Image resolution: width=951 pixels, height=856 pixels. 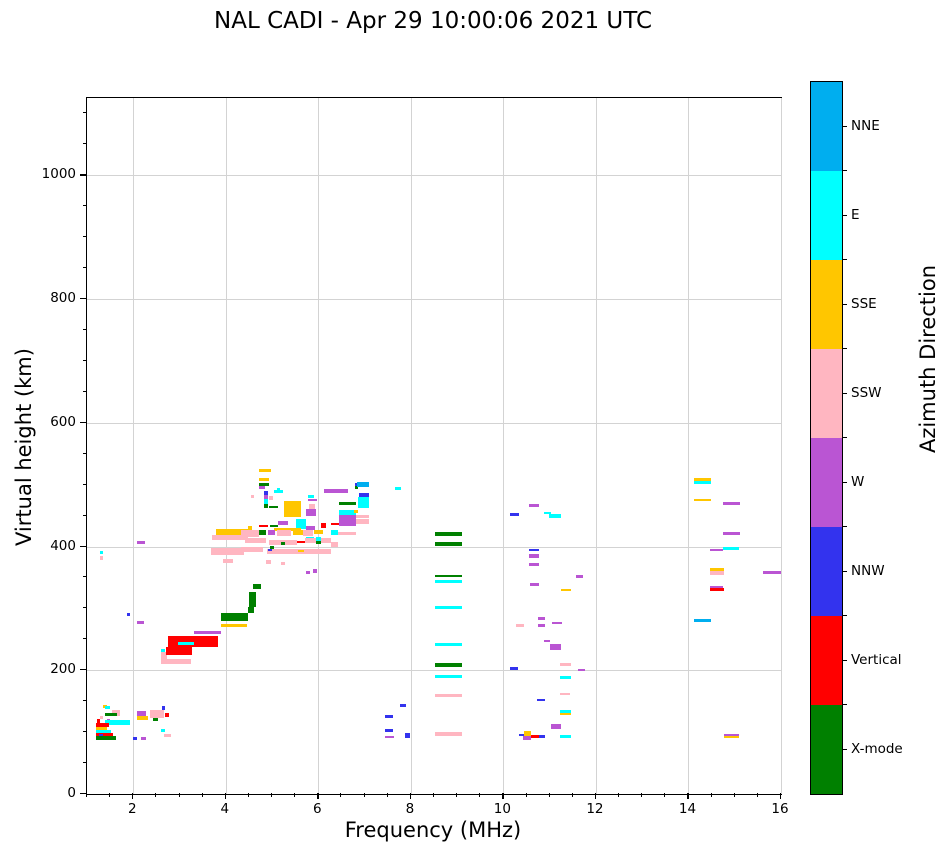 I want to click on colorbar-segment-ssw, so click(x=826, y=393).